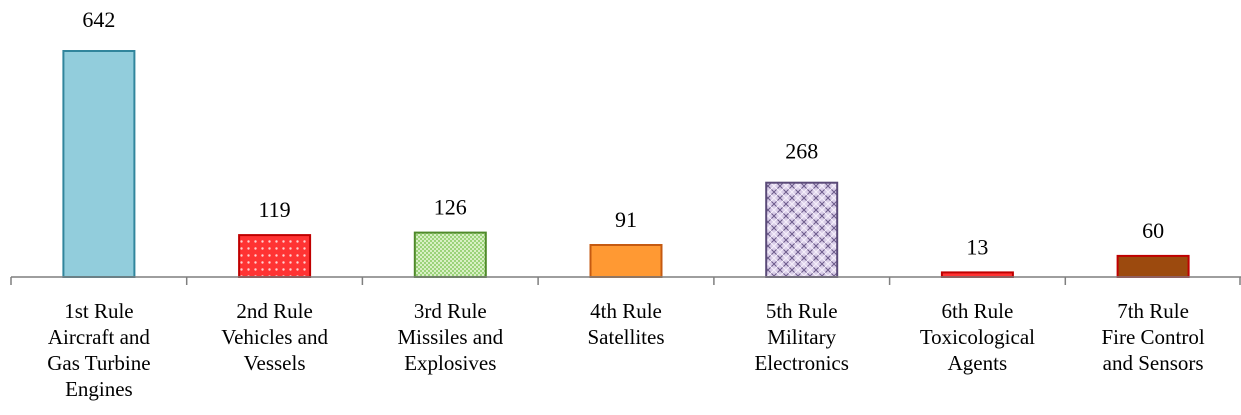  I want to click on category-label-line: Engines, so click(99, 389).